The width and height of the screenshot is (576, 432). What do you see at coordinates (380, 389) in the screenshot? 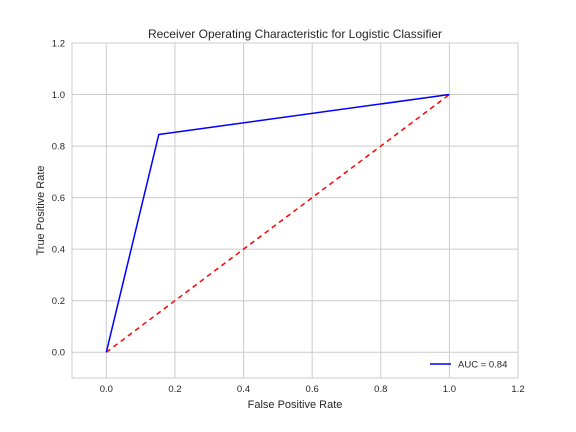
I see `x-tick-label: 0.8` at bounding box center [380, 389].